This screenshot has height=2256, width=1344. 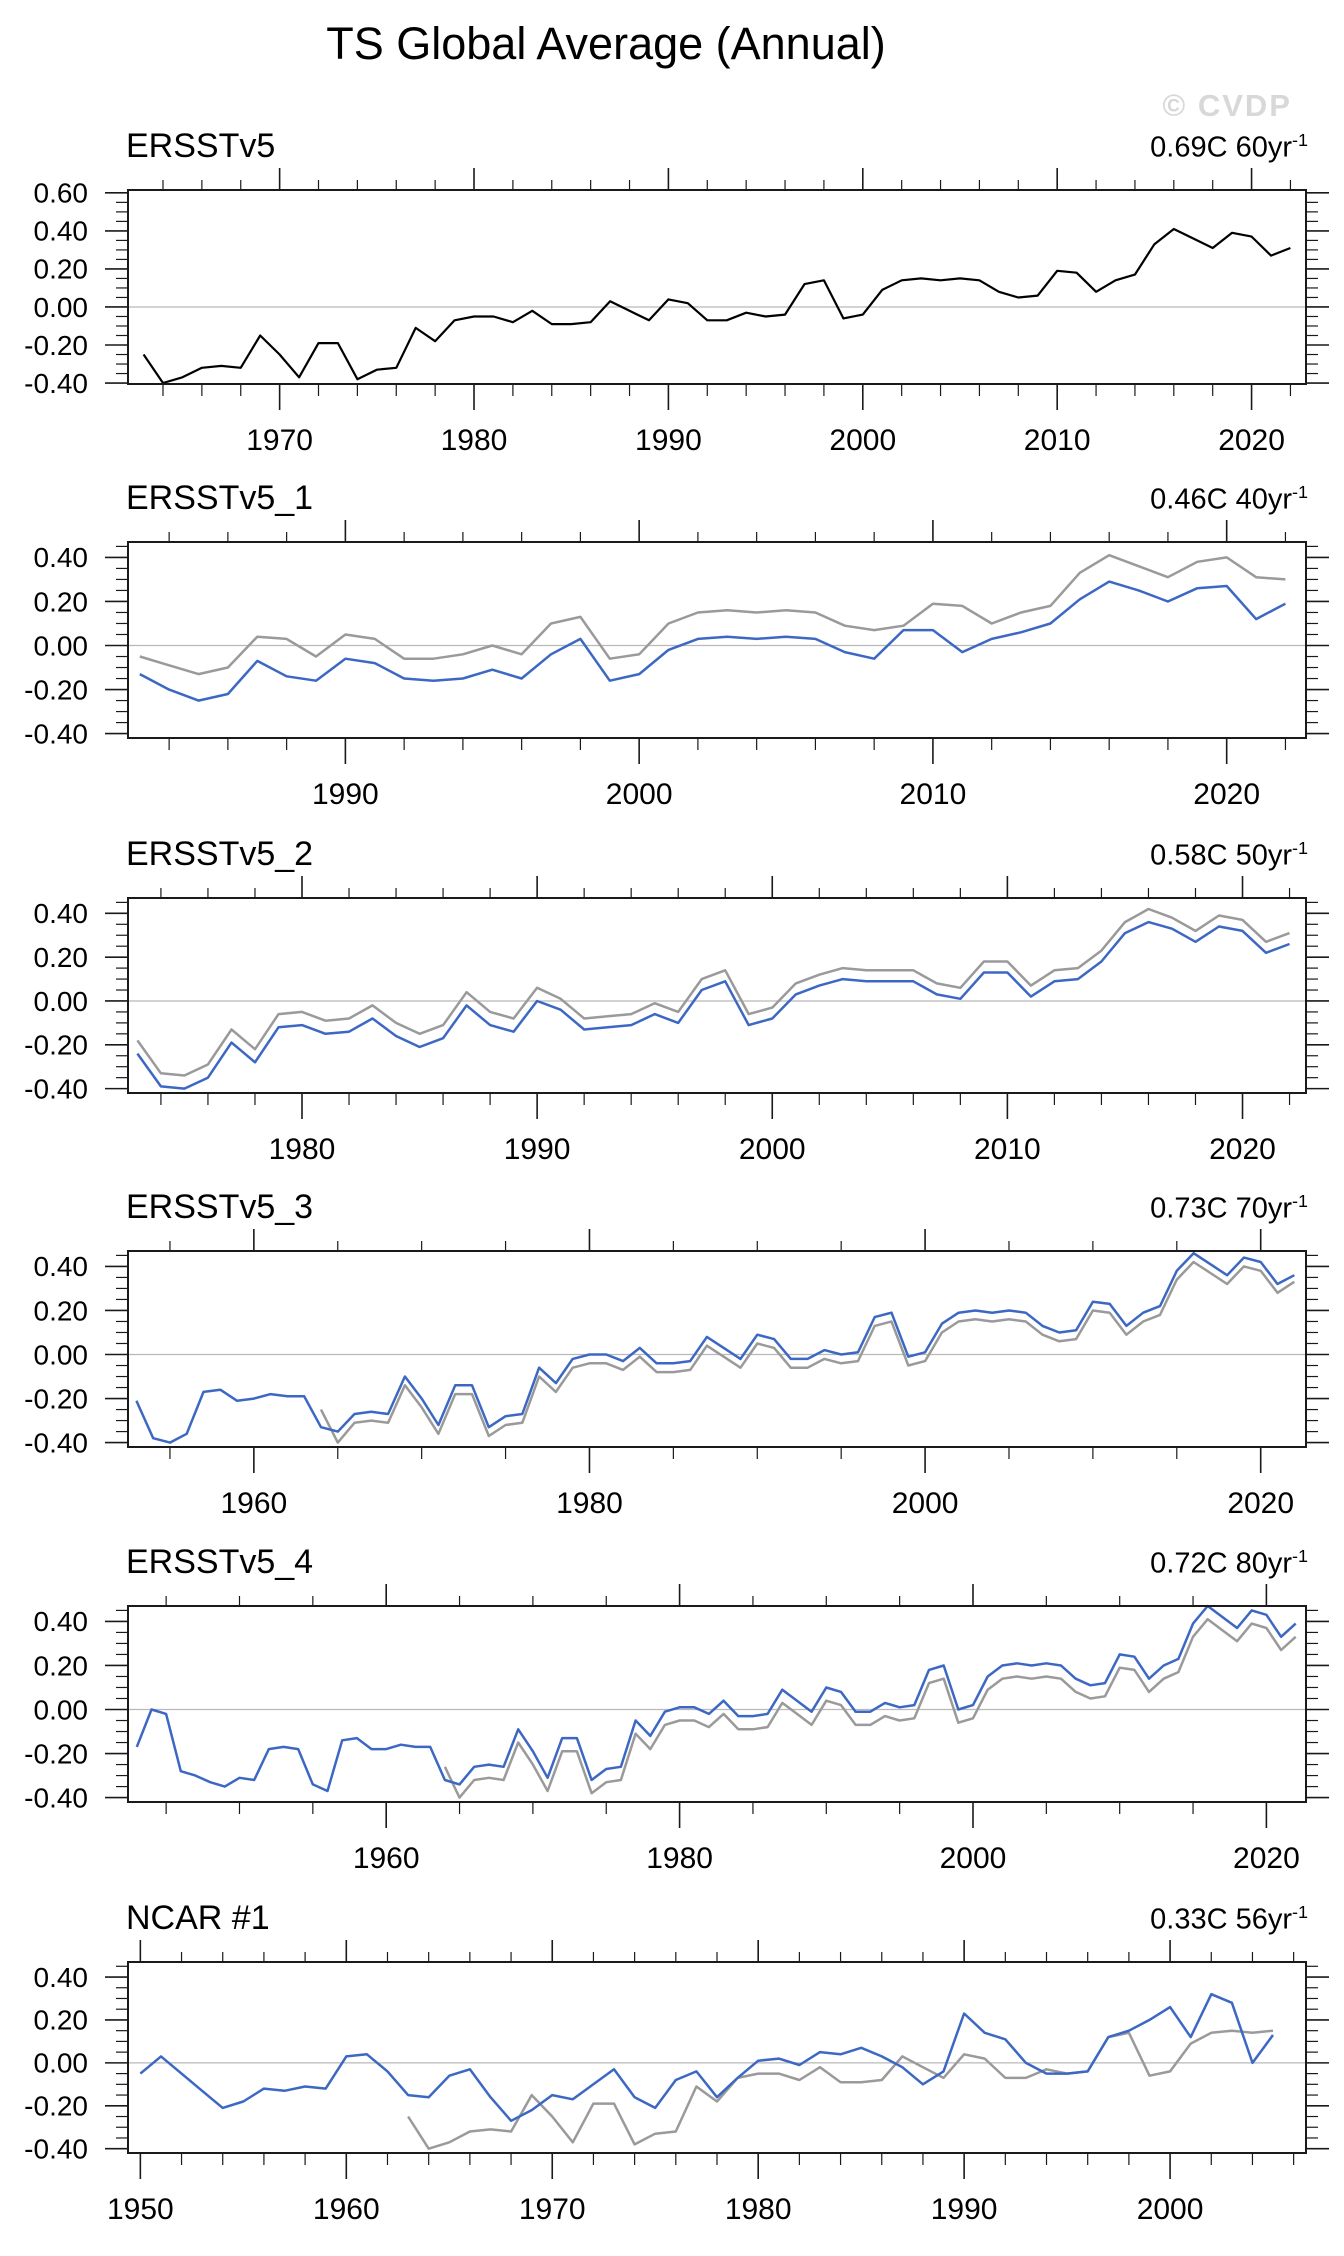 I want to click on trend-annotation: 0.69C 60yr-1, so click(x=1229, y=147).